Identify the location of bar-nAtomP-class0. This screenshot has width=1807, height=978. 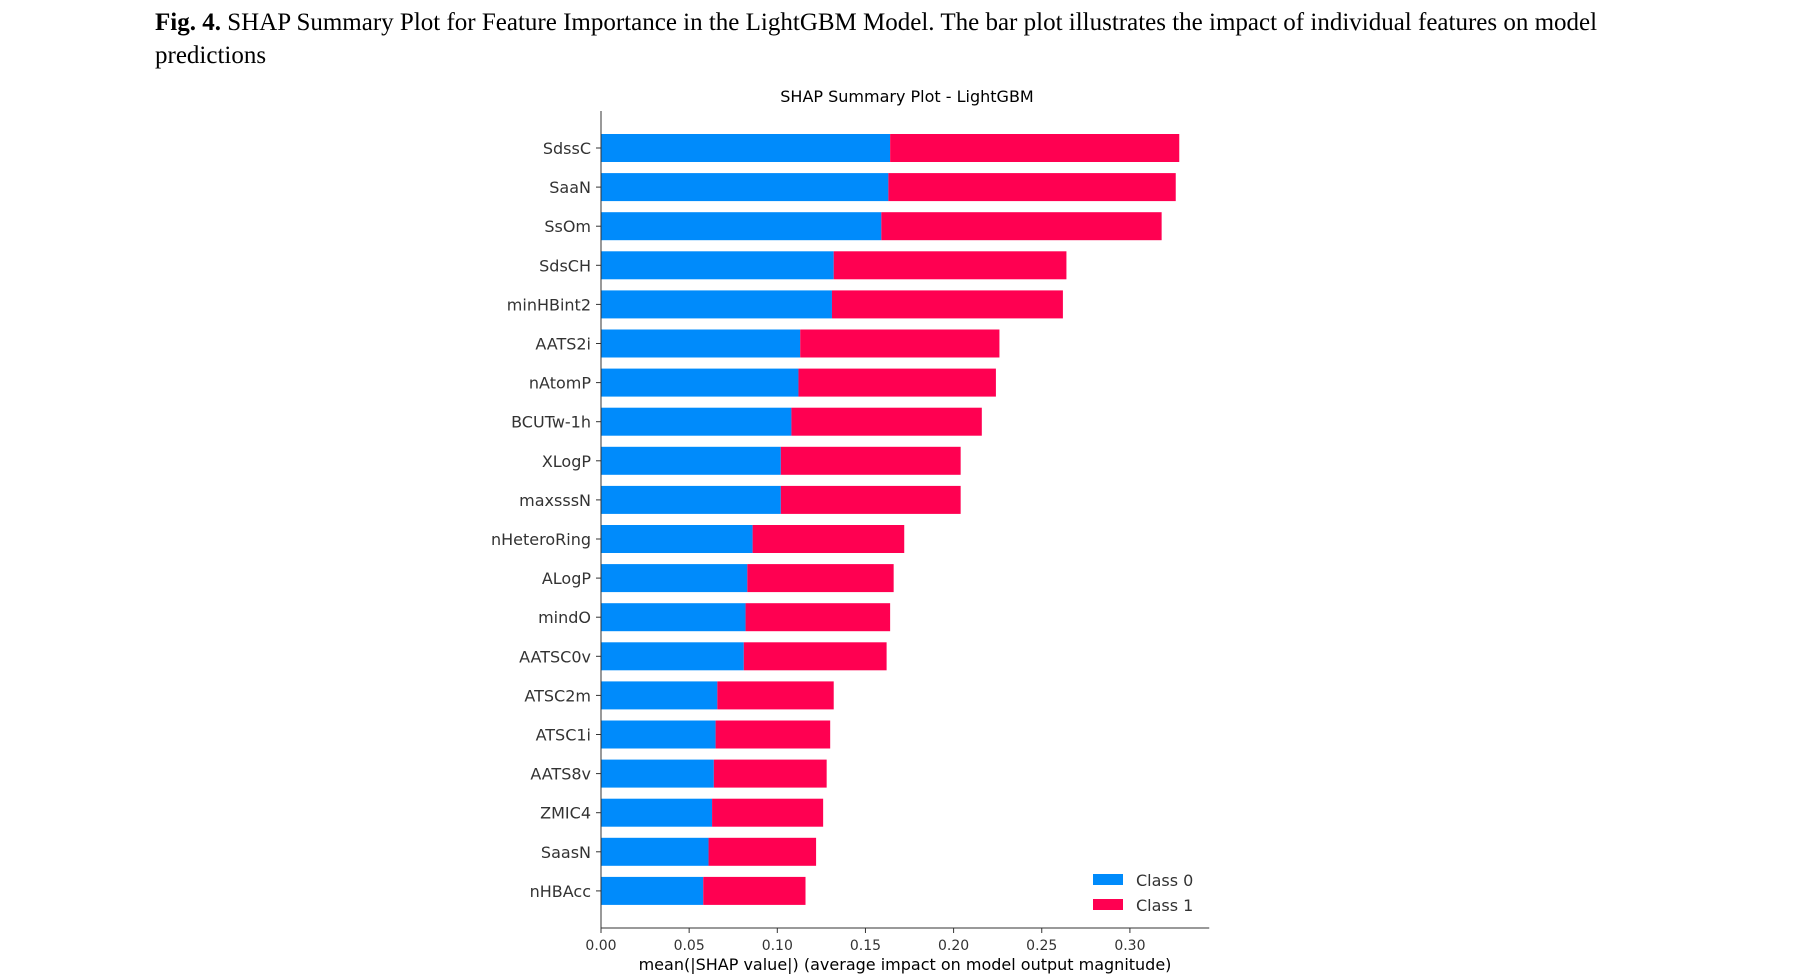
(700, 382).